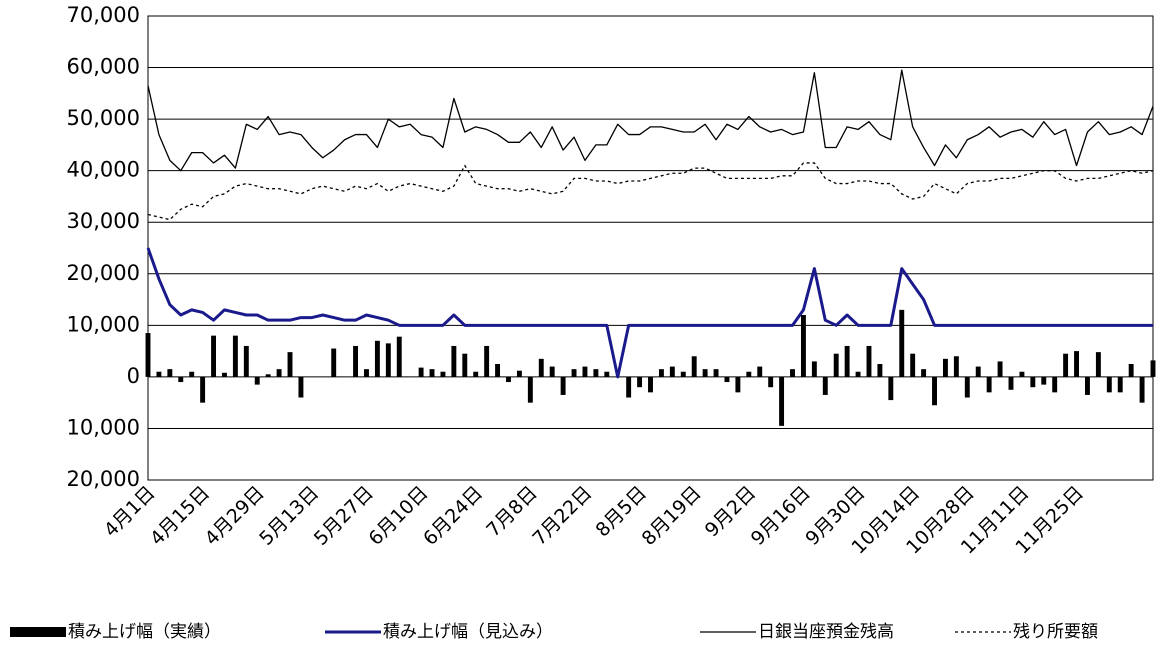  What do you see at coordinates (144, 632) in the screenshot?
I see `legend-label: 積み上げ幅（実績）` at bounding box center [144, 632].